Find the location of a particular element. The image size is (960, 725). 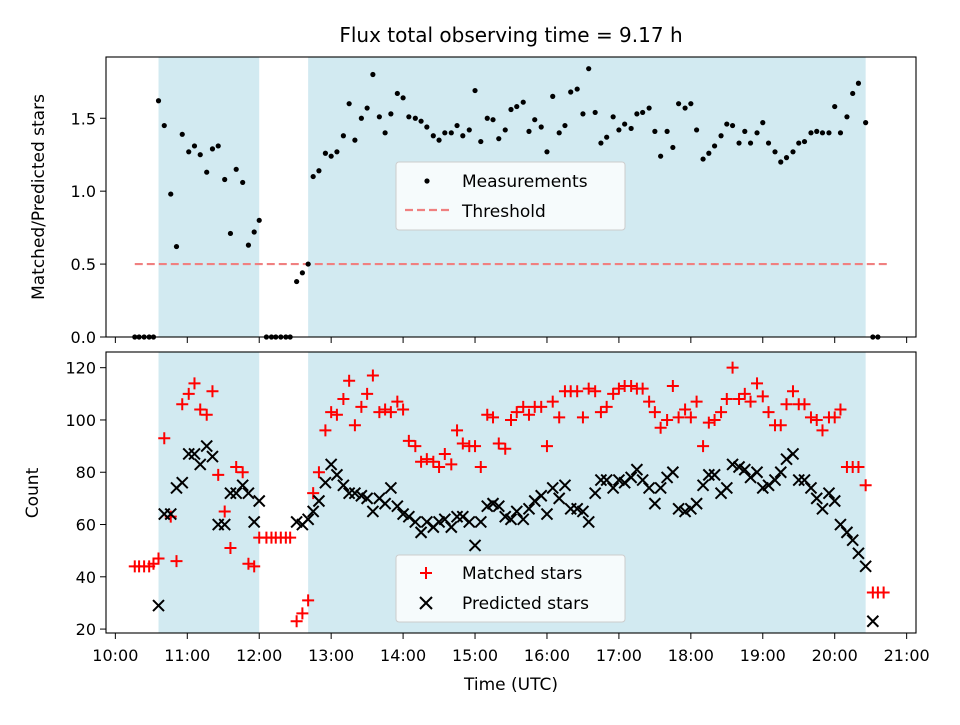

x-tick-label: 18:00 is located at coordinates (691, 655).